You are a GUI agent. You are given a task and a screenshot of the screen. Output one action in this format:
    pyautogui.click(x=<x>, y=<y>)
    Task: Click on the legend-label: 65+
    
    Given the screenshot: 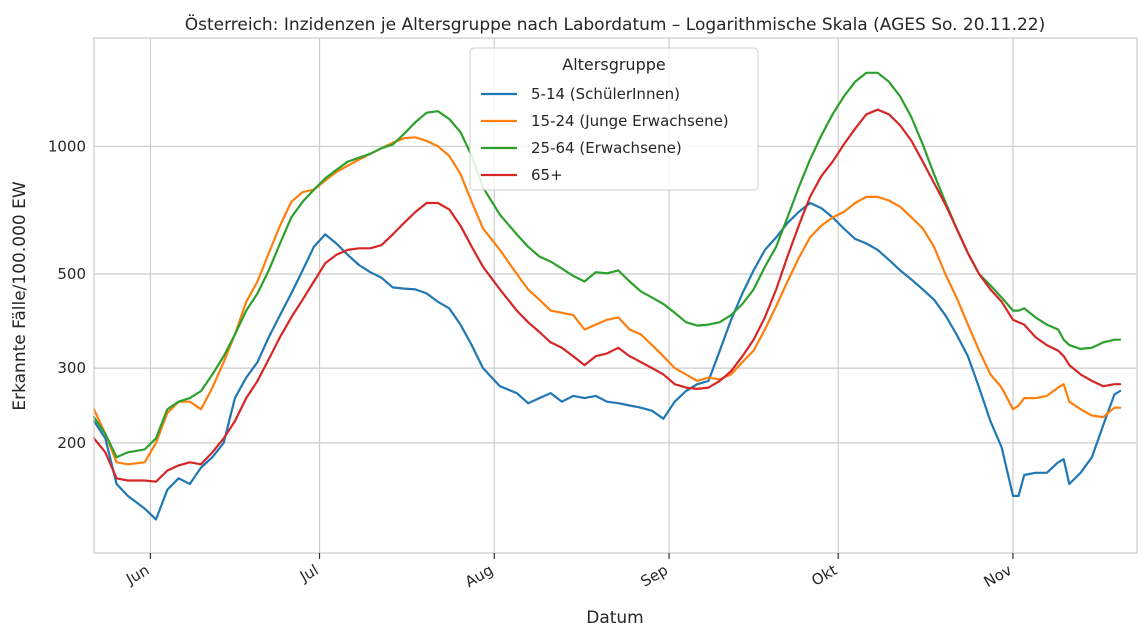 What is the action you would take?
    pyautogui.click(x=547, y=175)
    